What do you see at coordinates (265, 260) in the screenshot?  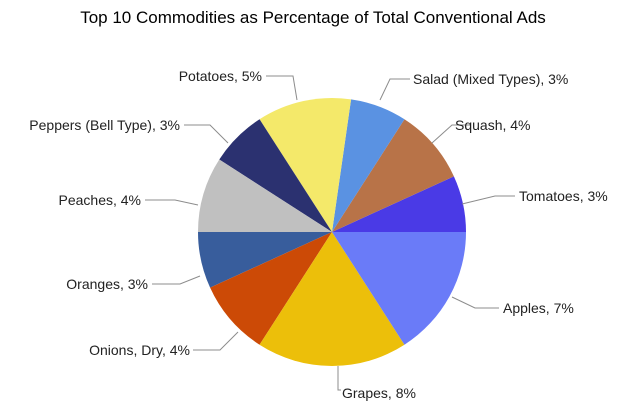 I see `pie-slice-oranges` at bounding box center [265, 260].